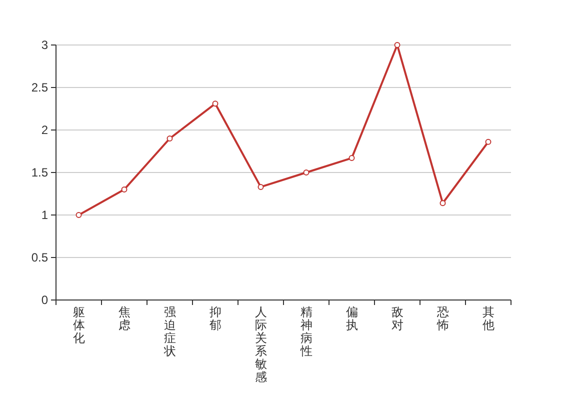 The width and height of the screenshot is (567, 400). I want to click on y-tick-label: 0, so click(44, 300).